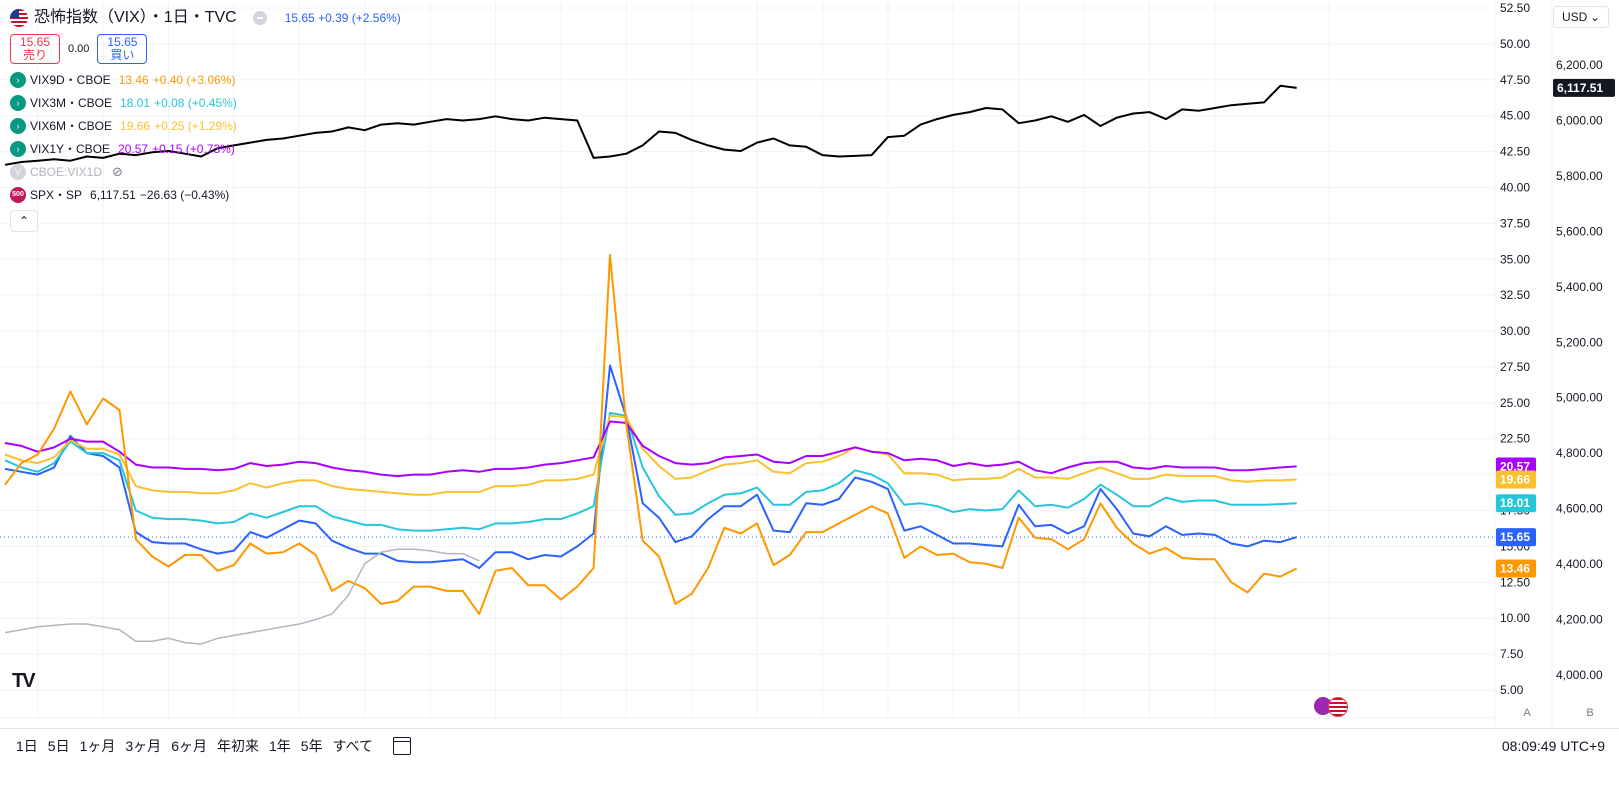 This screenshot has height=789, width=1619. What do you see at coordinates (27, 746) in the screenshot?
I see `range-1d: 1日` at bounding box center [27, 746].